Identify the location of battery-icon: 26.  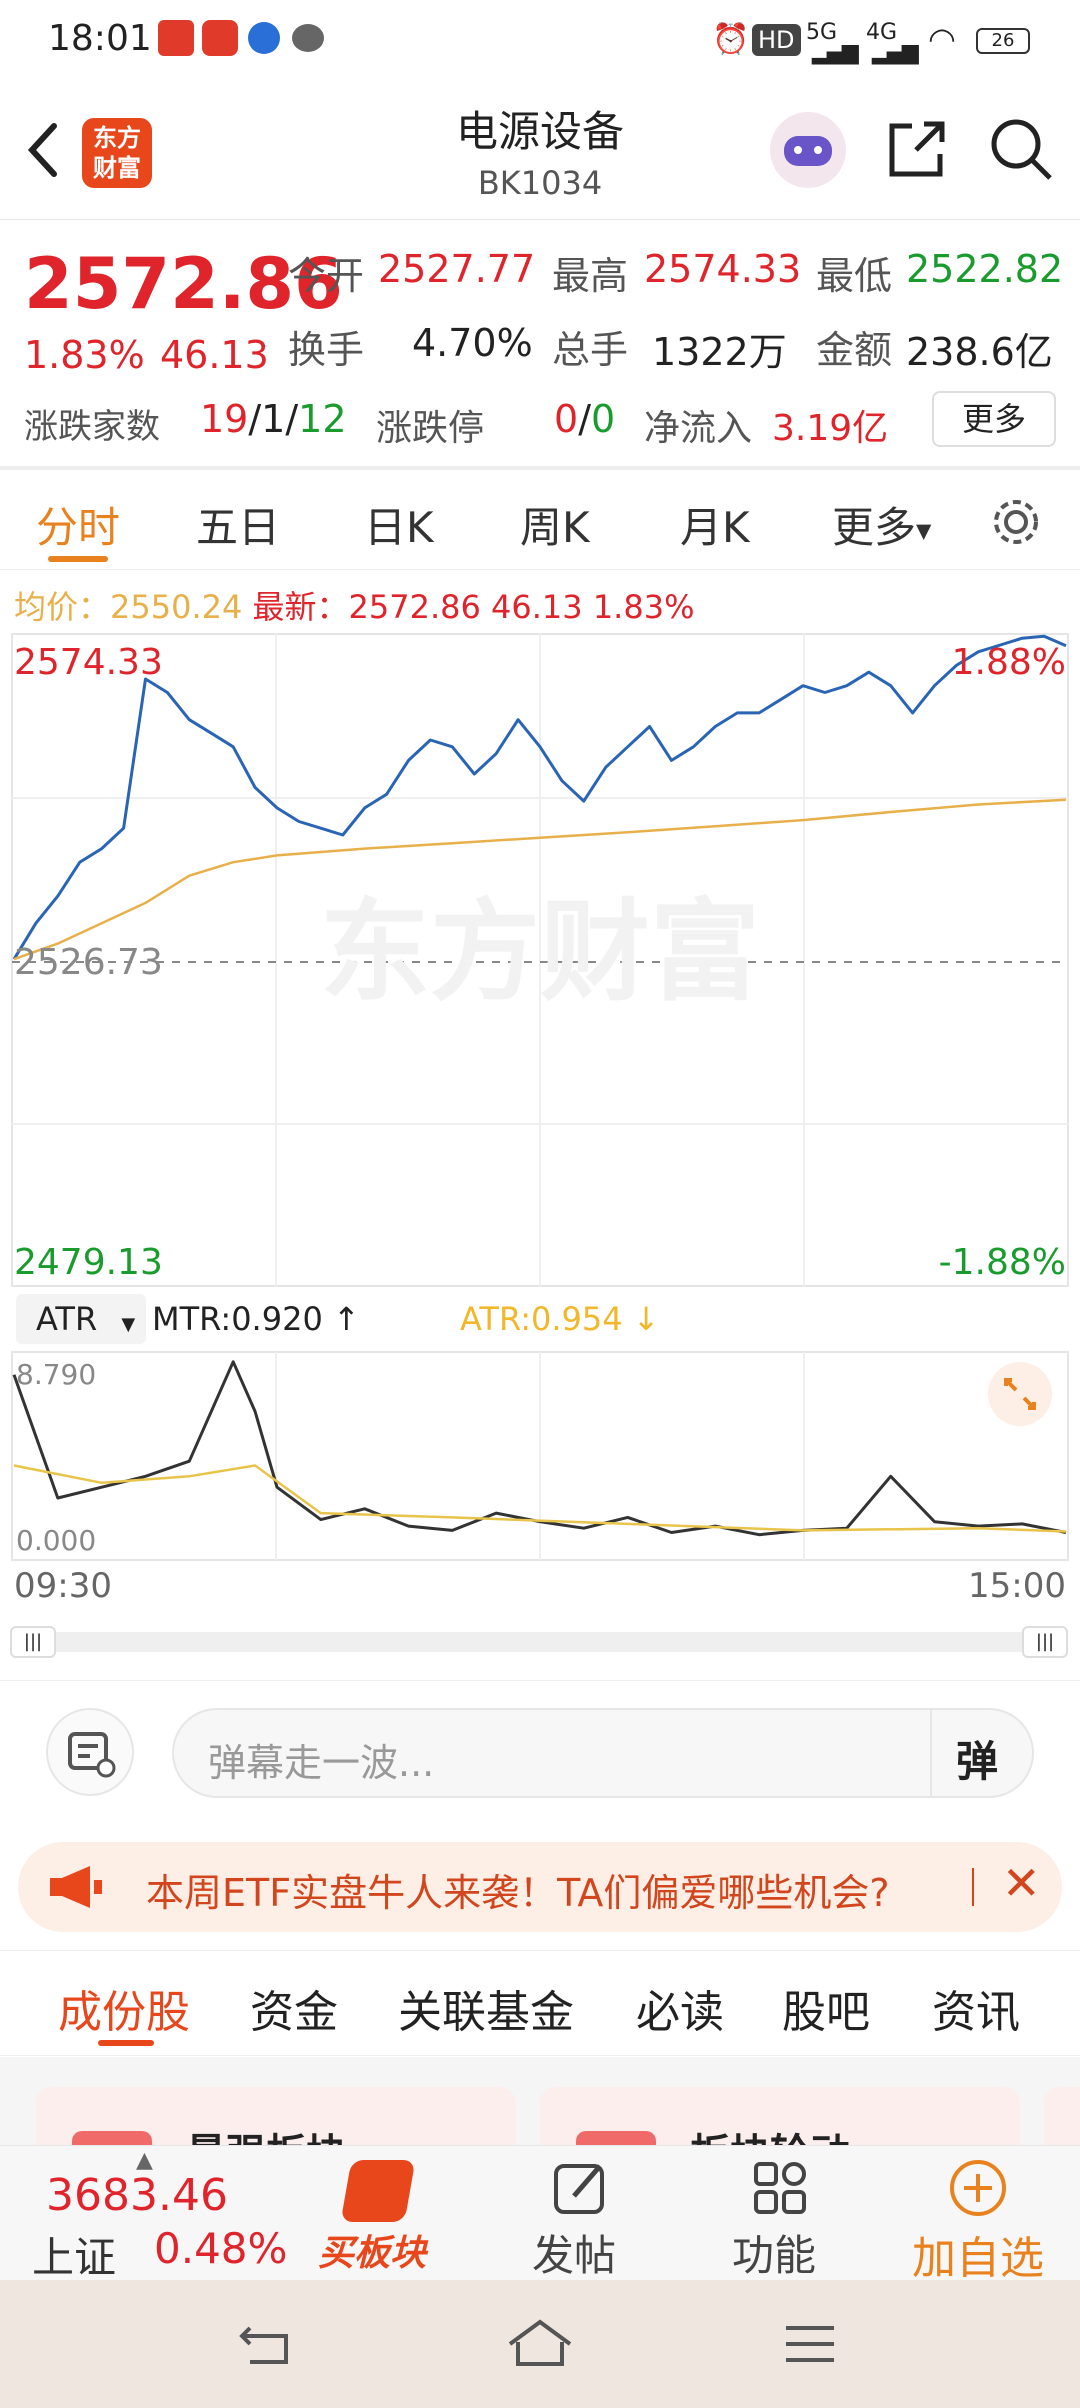
(1003, 41).